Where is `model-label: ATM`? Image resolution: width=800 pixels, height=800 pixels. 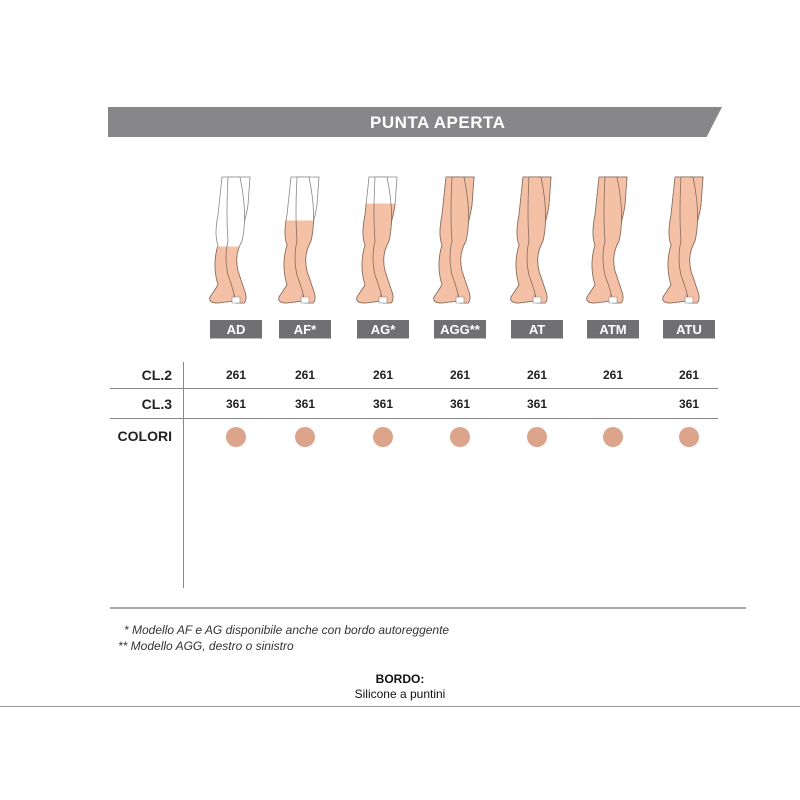
model-label: ATM is located at coordinates (613, 329).